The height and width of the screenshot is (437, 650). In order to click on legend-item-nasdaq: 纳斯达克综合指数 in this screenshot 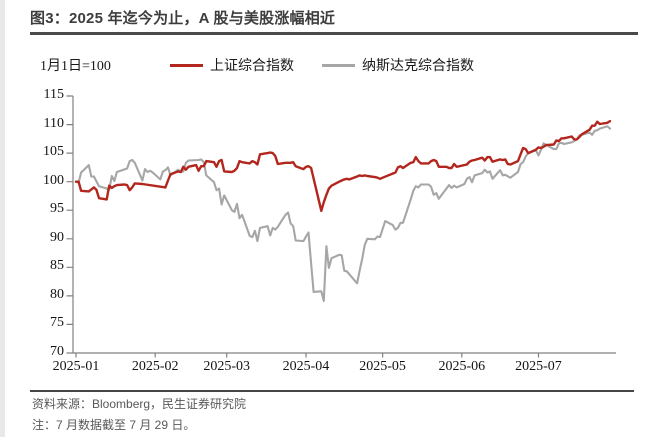, I will do `click(398, 65)`.